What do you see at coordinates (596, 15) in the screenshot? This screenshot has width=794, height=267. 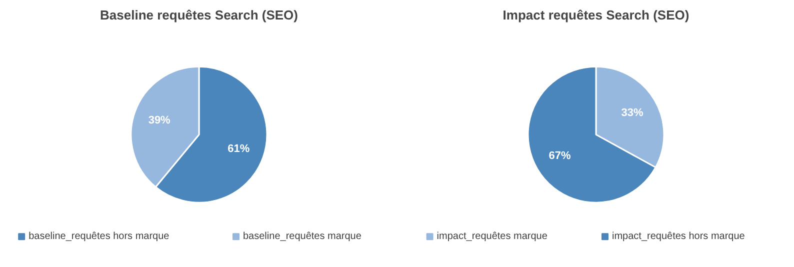 I see `chart-title: Impact requêtes Search (SEO)` at bounding box center [596, 15].